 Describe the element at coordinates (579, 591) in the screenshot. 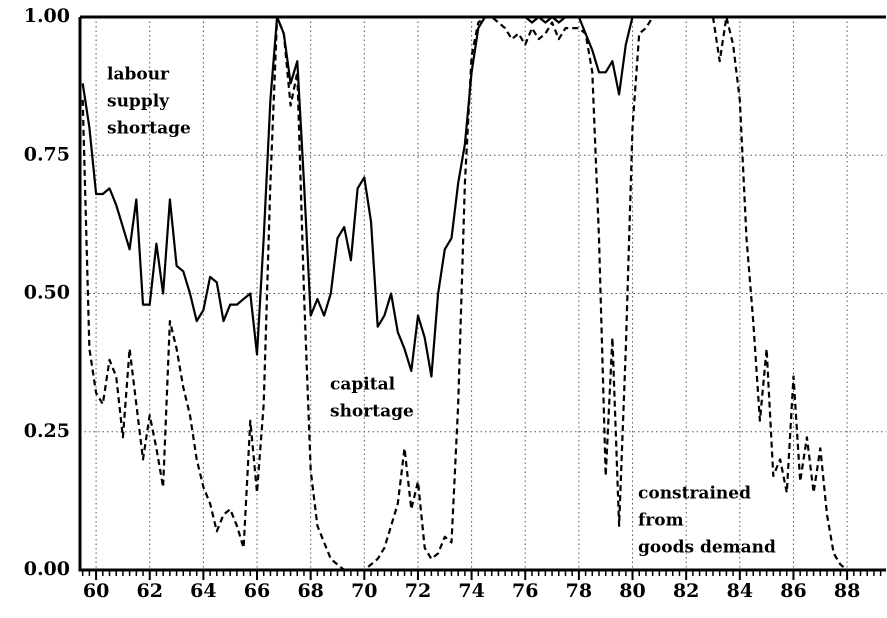

I see `x-tick-label: 78` at that location.